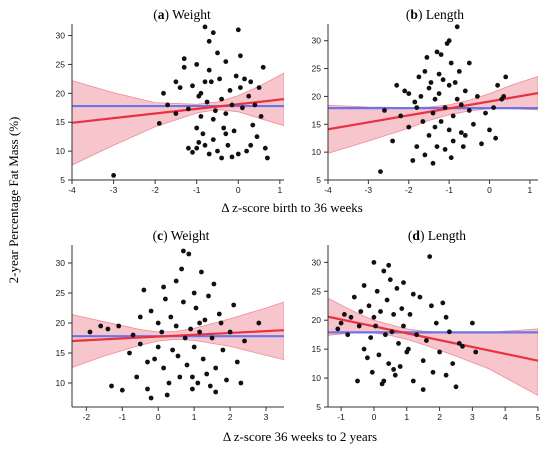  I want to click on panel-a-name: Weight, so click(190, 14).